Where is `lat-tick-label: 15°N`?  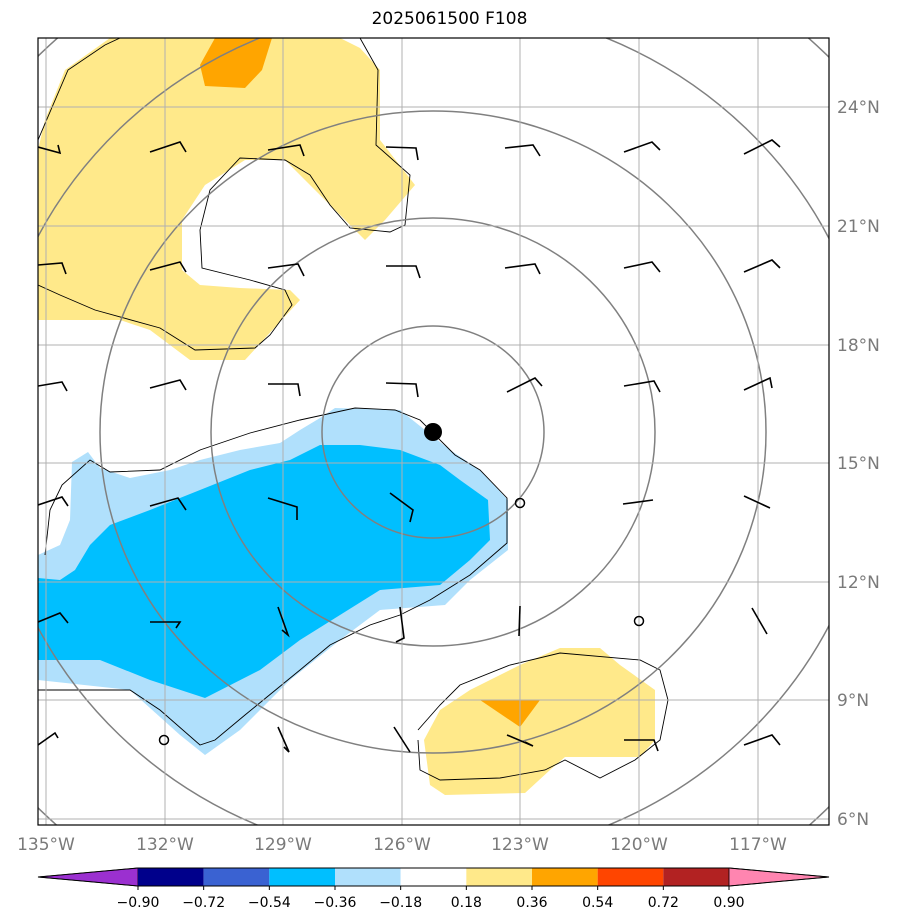
lat-tick-label: 15°N is located at coordinates (858, 464).